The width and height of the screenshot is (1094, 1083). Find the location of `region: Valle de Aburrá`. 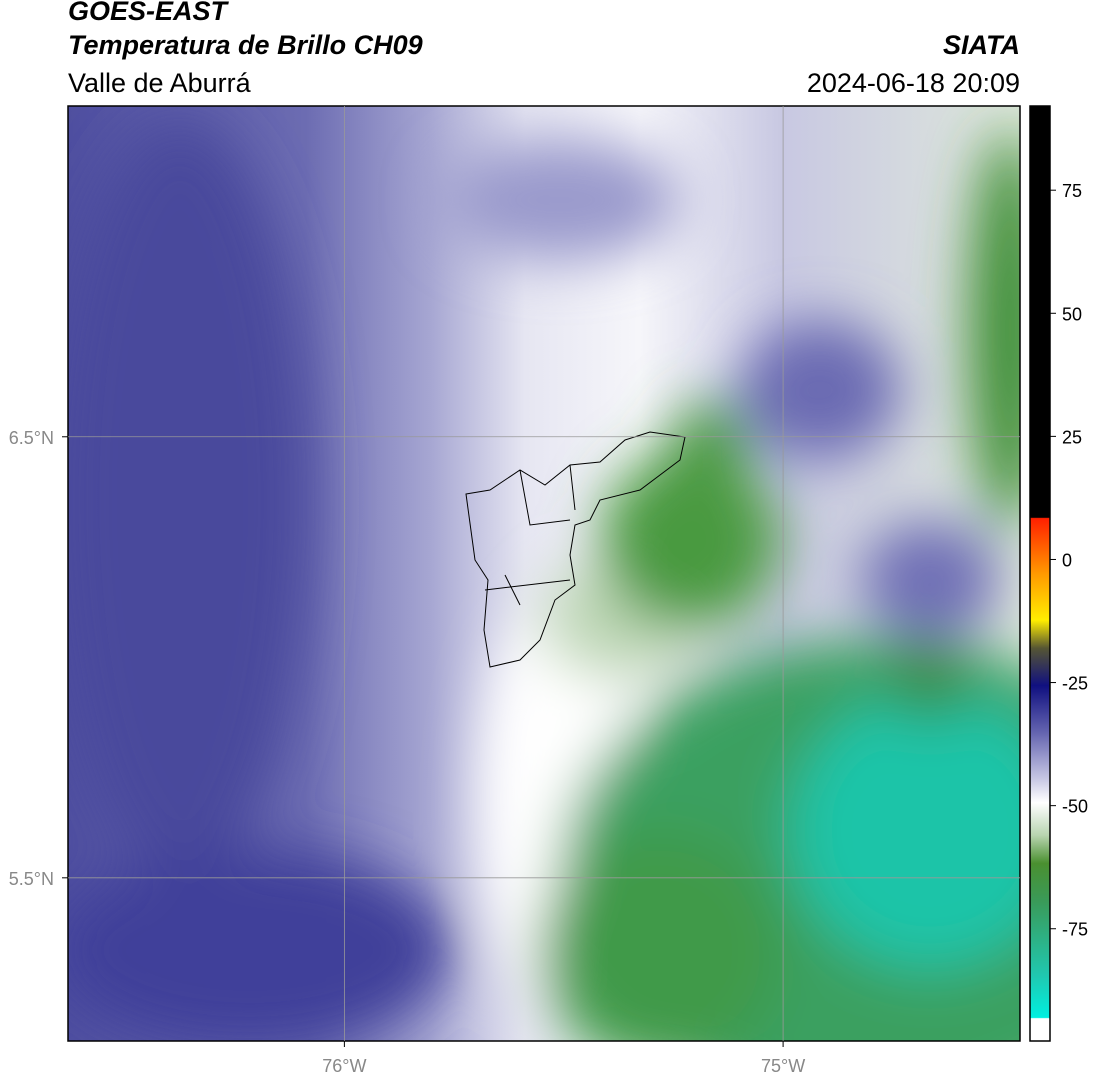

region: Valle de Aburrá is located at coordinates (160, 83).